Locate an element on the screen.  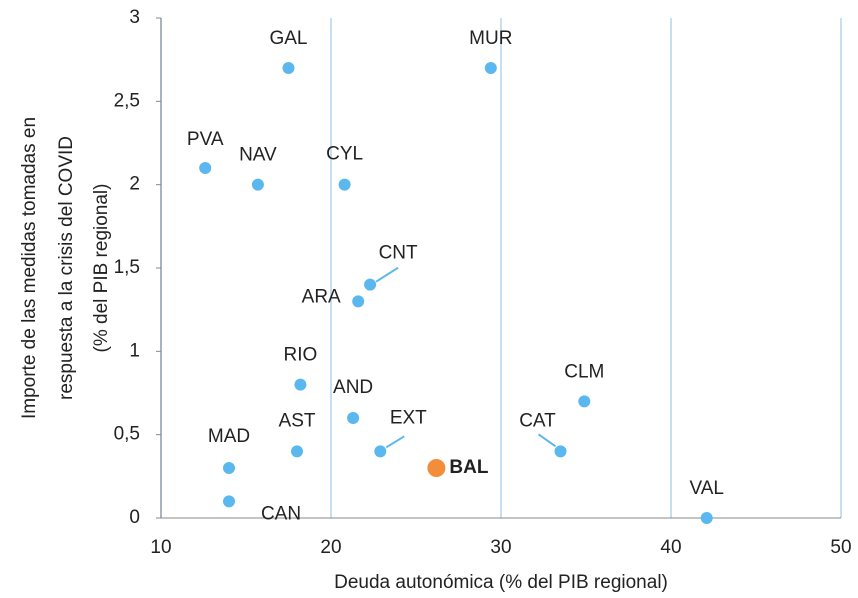
point-label: EXT is located at coordinates (408, 417).